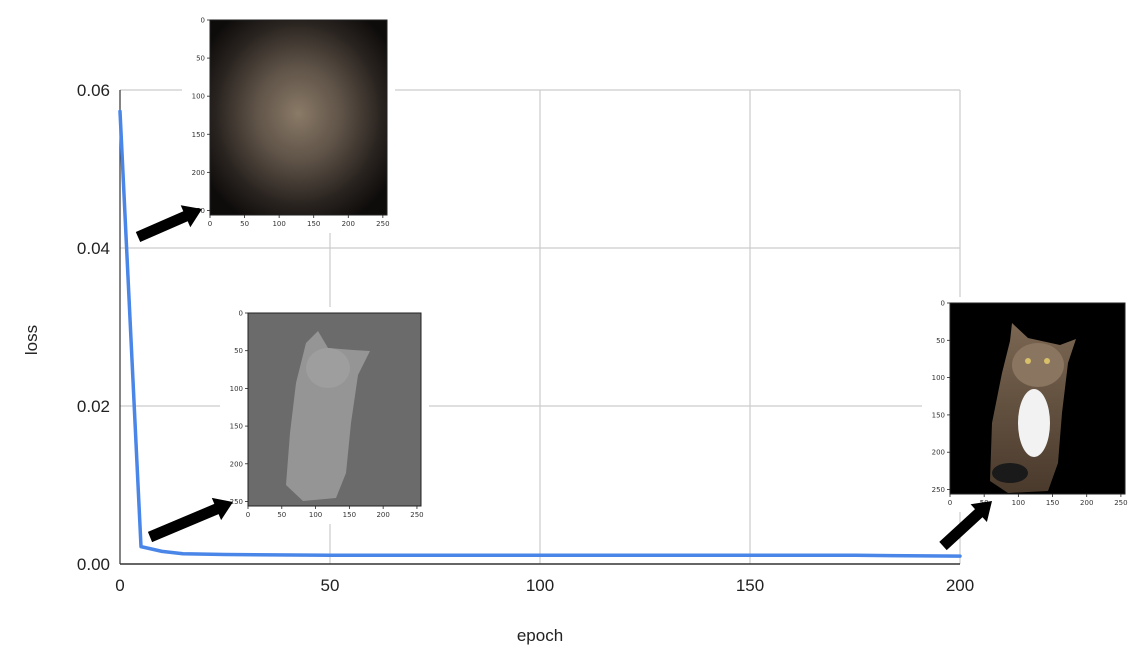  I want to click on x-tick-label: 100, so click(540, 585).